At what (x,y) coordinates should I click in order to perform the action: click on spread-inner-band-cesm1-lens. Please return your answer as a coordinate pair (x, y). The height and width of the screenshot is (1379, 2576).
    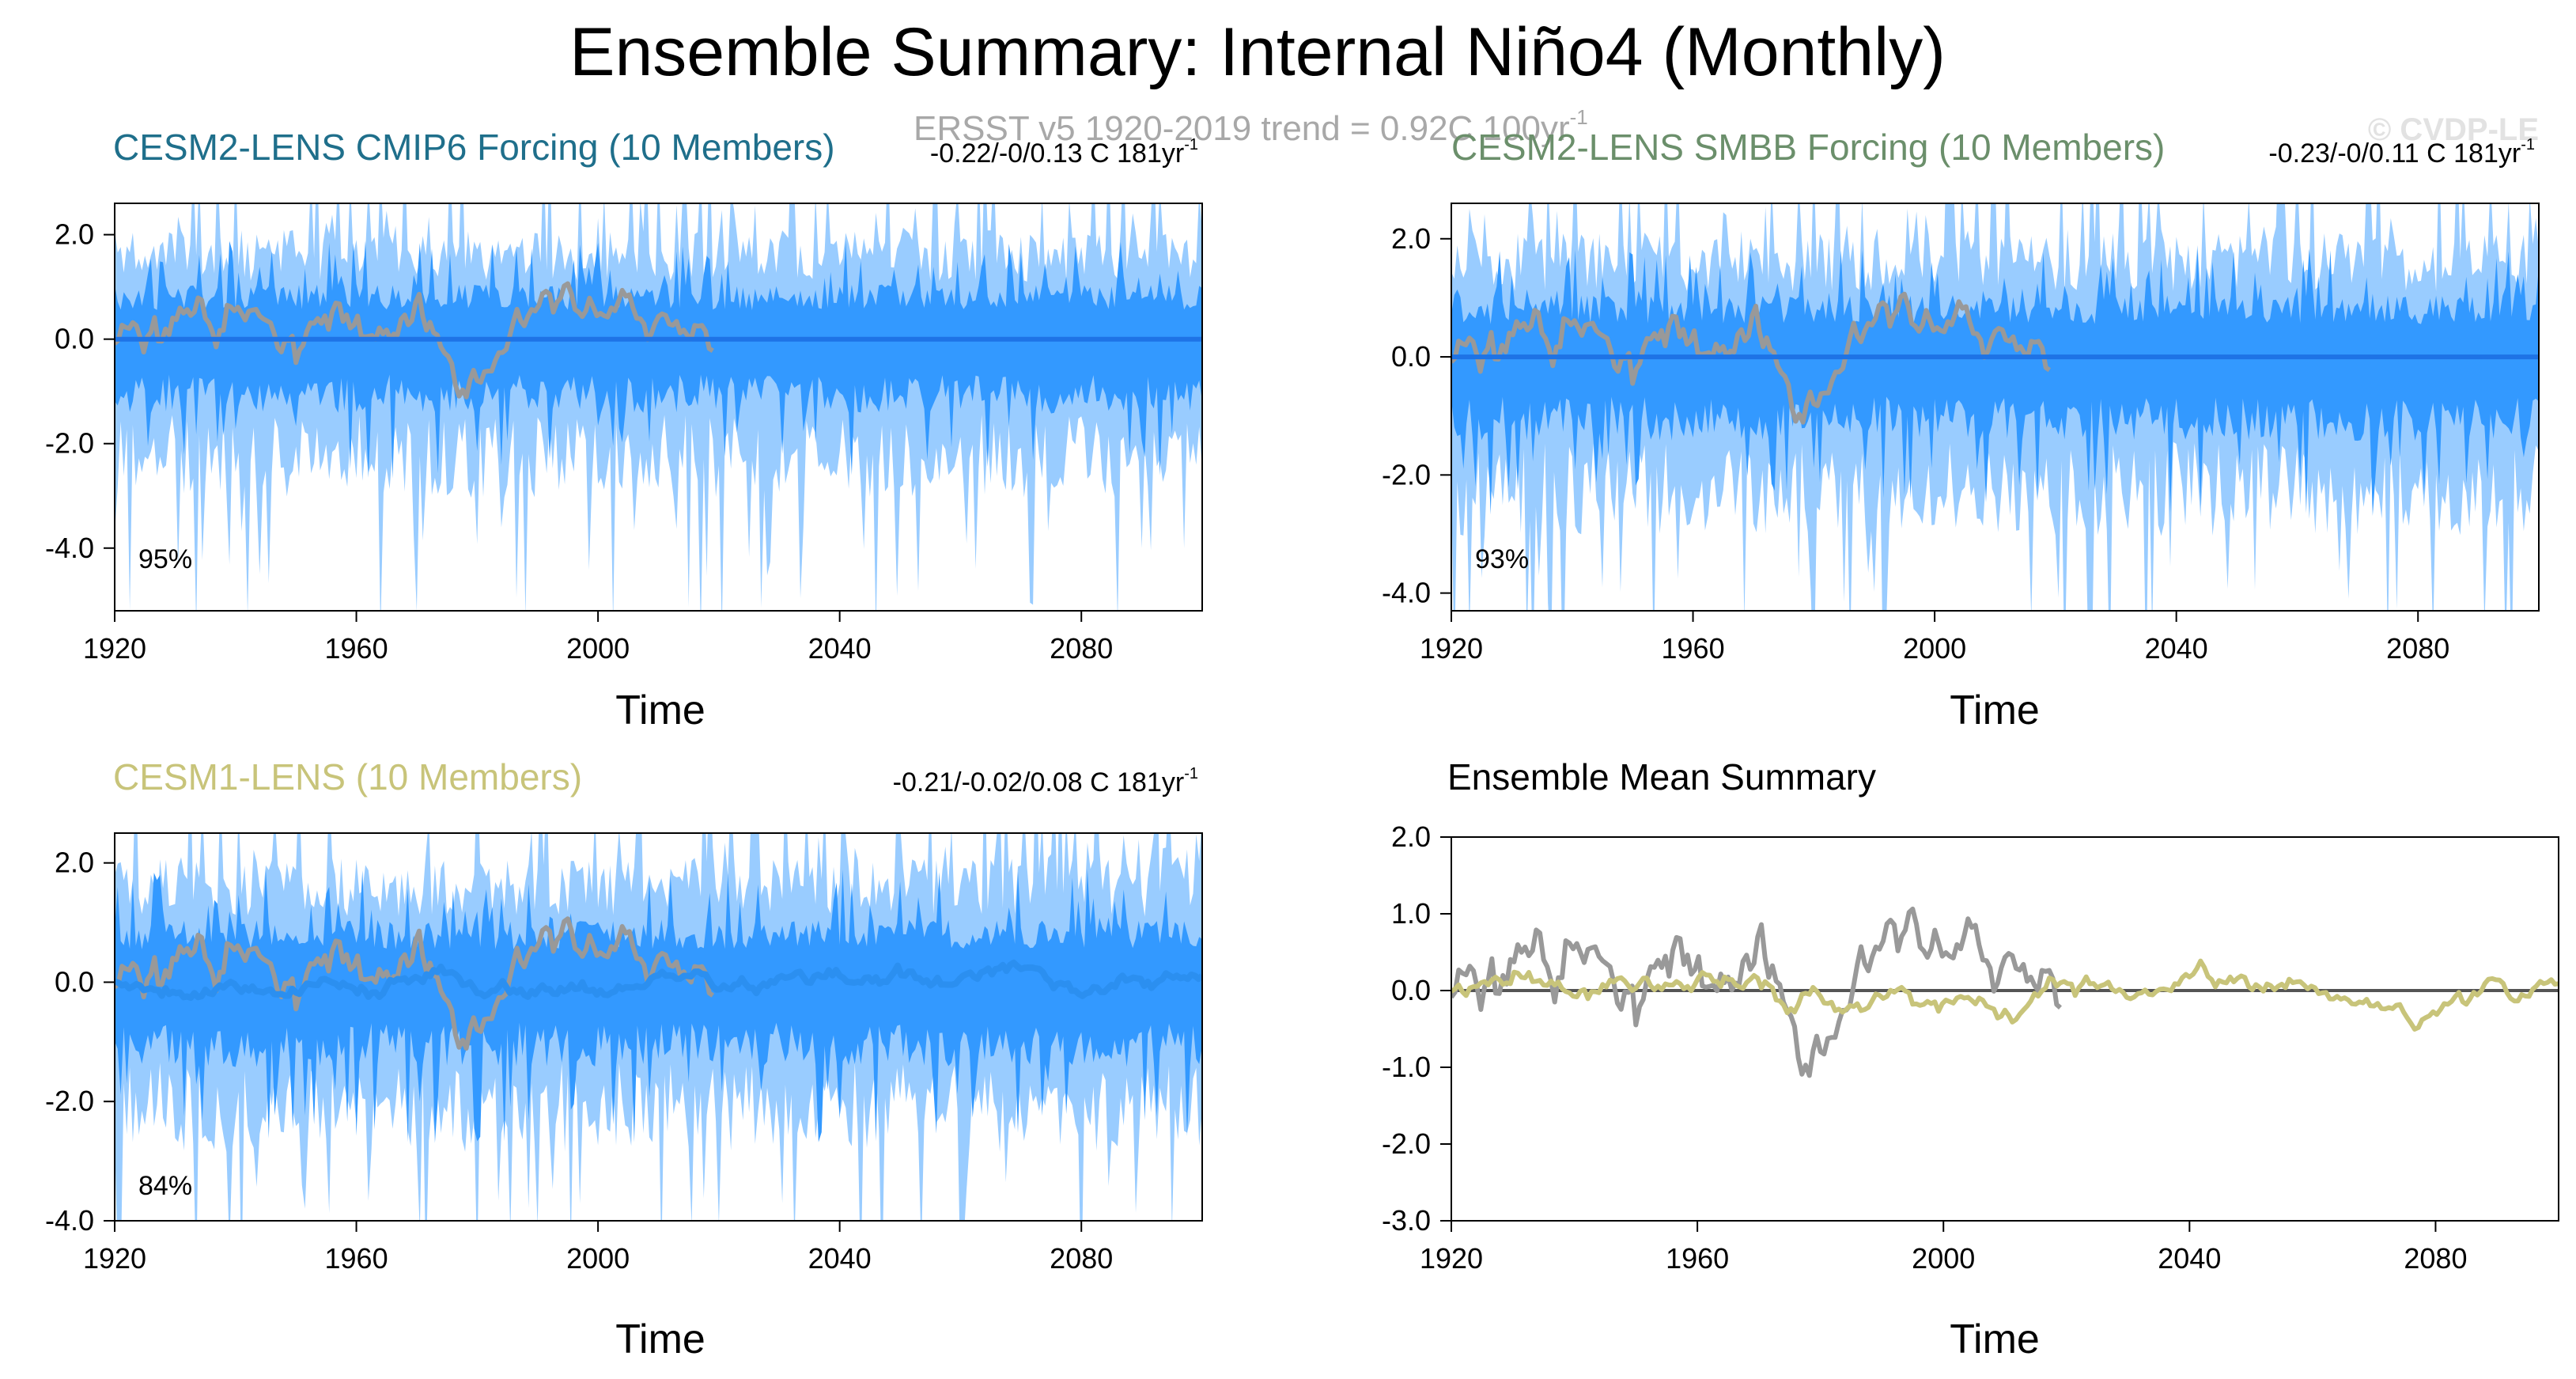
    Looking at the image, I should click on (659, 1006).